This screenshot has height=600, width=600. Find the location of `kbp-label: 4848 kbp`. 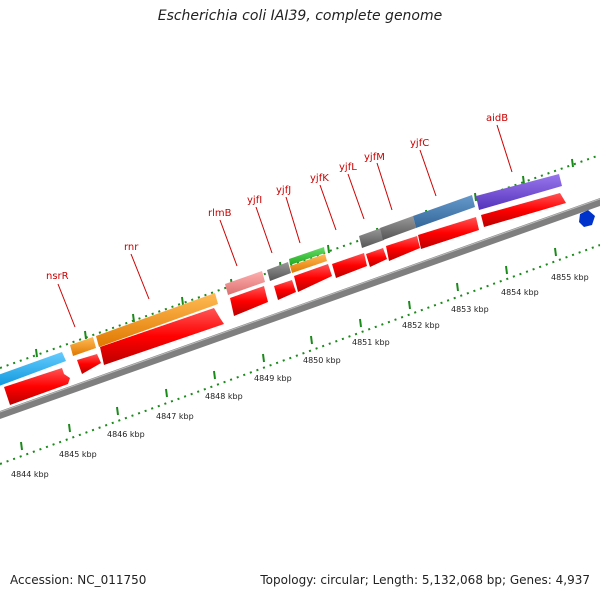

kbp-label: 4848 kbp is located at coordinates (224, 396).